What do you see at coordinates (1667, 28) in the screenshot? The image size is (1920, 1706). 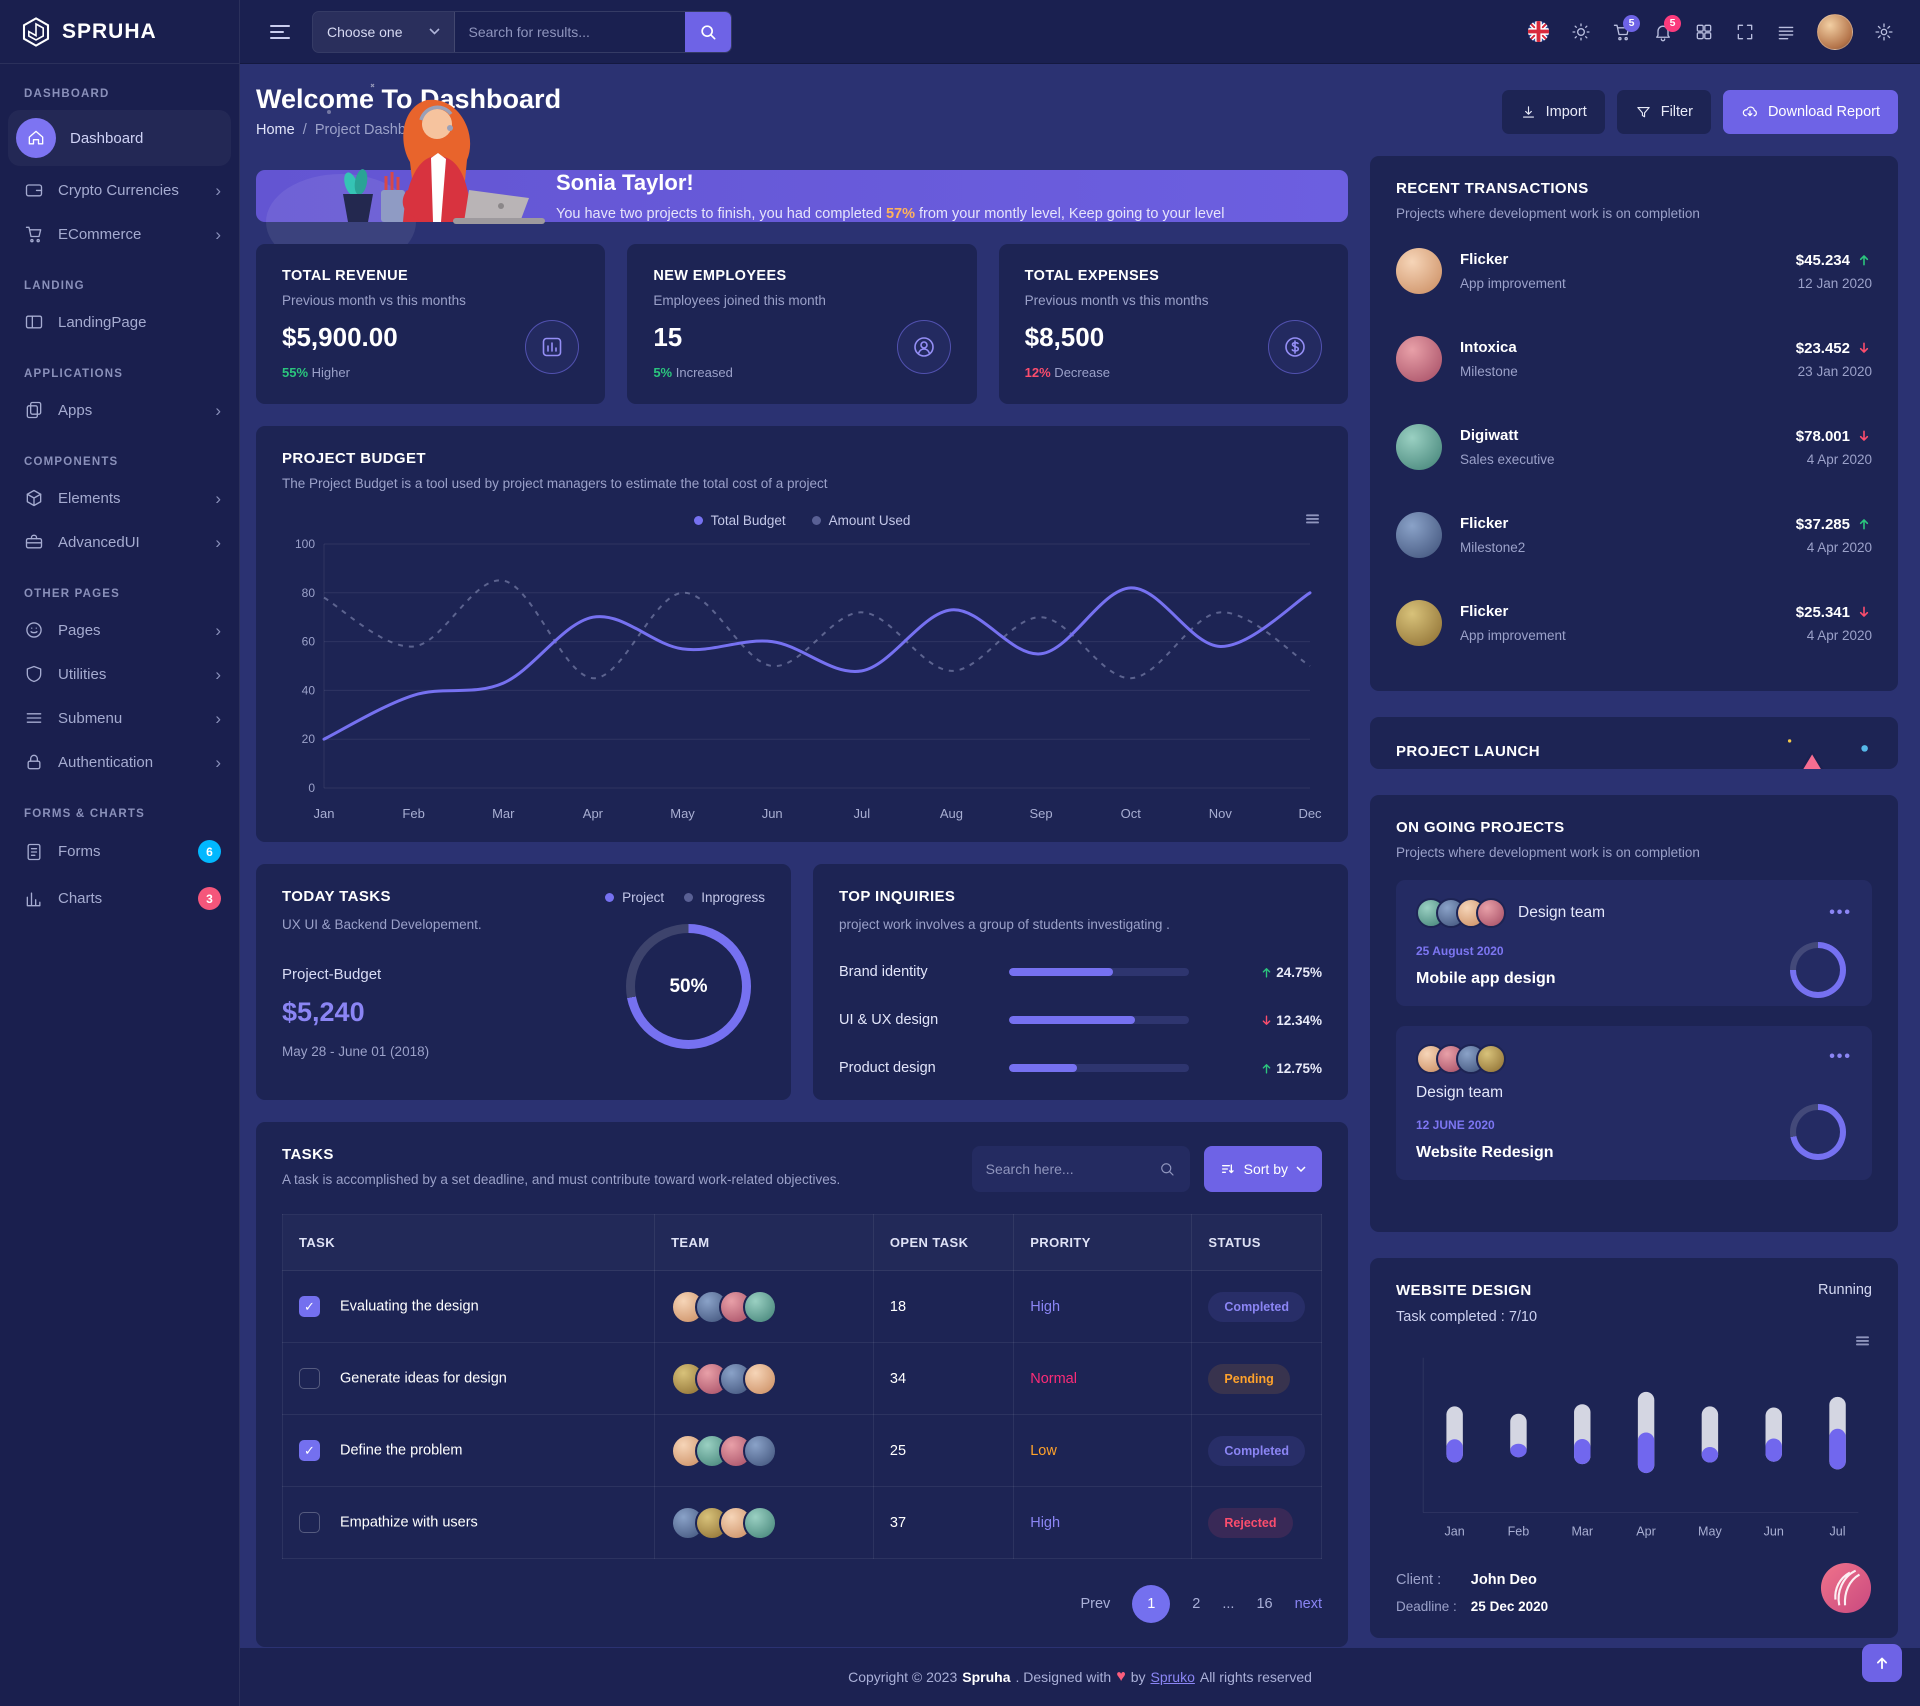 I see `notifications-bell-icon: 5` at bounding box center [1667, 28].